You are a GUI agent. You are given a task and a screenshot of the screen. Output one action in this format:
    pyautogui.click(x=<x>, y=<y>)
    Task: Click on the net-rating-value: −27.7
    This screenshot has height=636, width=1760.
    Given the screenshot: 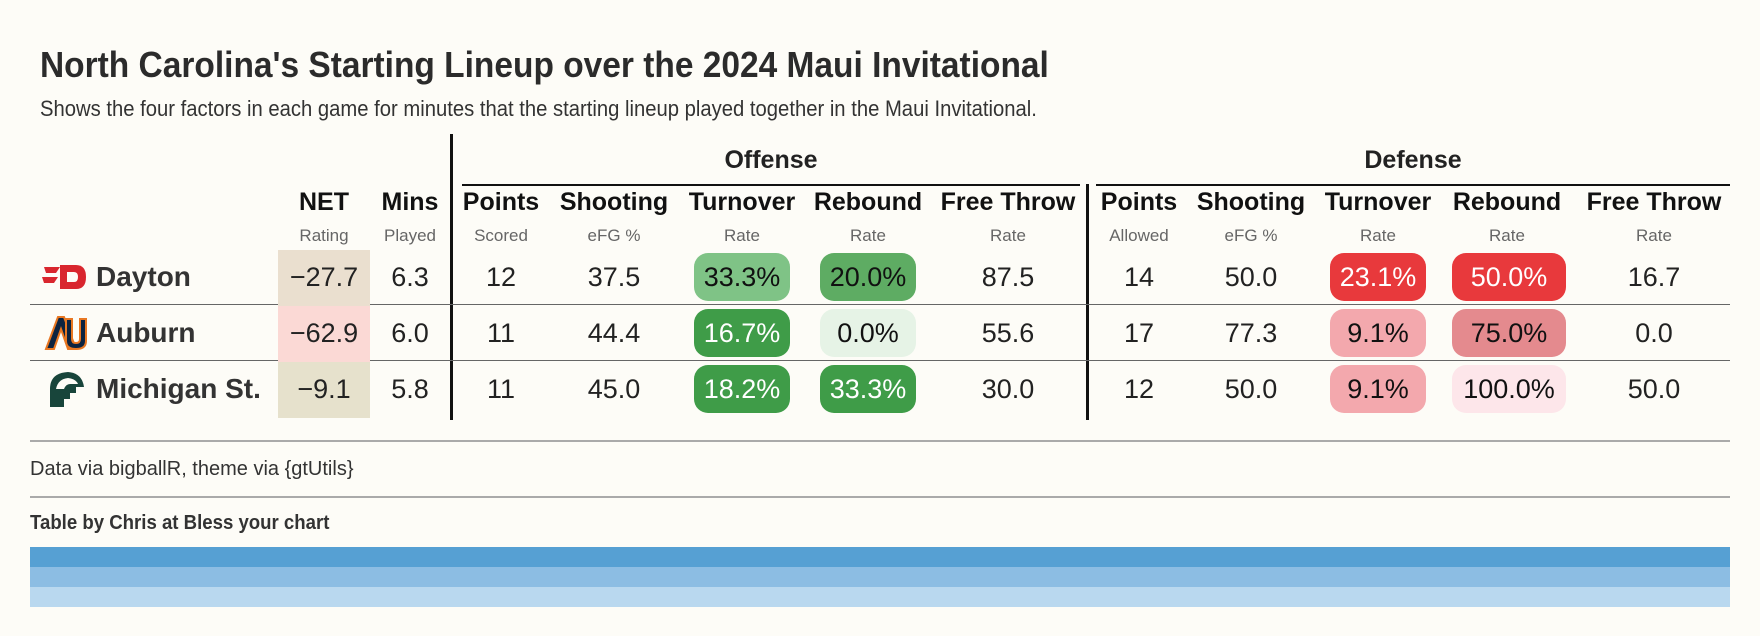 What is the action you would take?
    pyautogui.click(x=324, y=277)
    